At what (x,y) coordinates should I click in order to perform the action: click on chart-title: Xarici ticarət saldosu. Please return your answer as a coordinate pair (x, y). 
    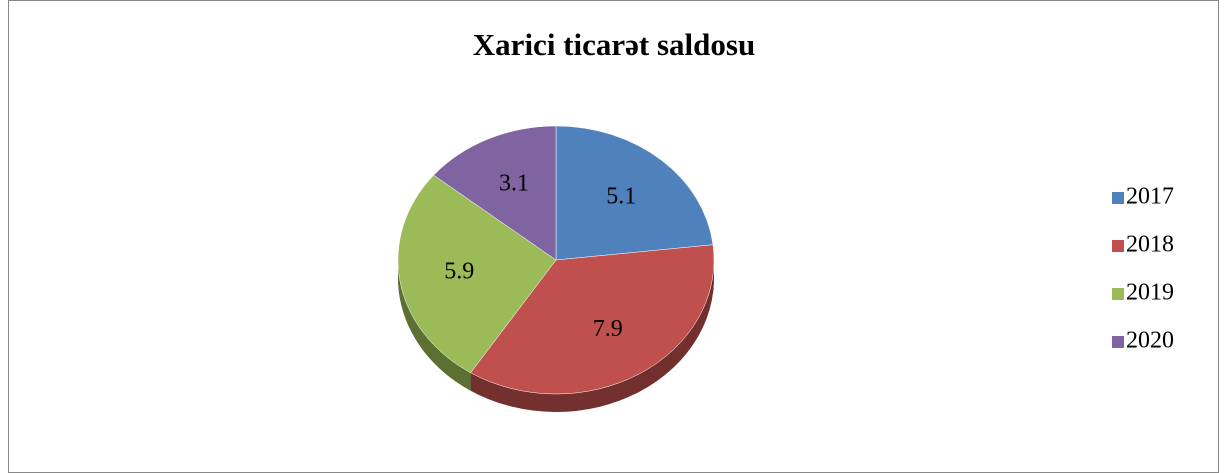
    Looking at the image, I should click on (614, 44).